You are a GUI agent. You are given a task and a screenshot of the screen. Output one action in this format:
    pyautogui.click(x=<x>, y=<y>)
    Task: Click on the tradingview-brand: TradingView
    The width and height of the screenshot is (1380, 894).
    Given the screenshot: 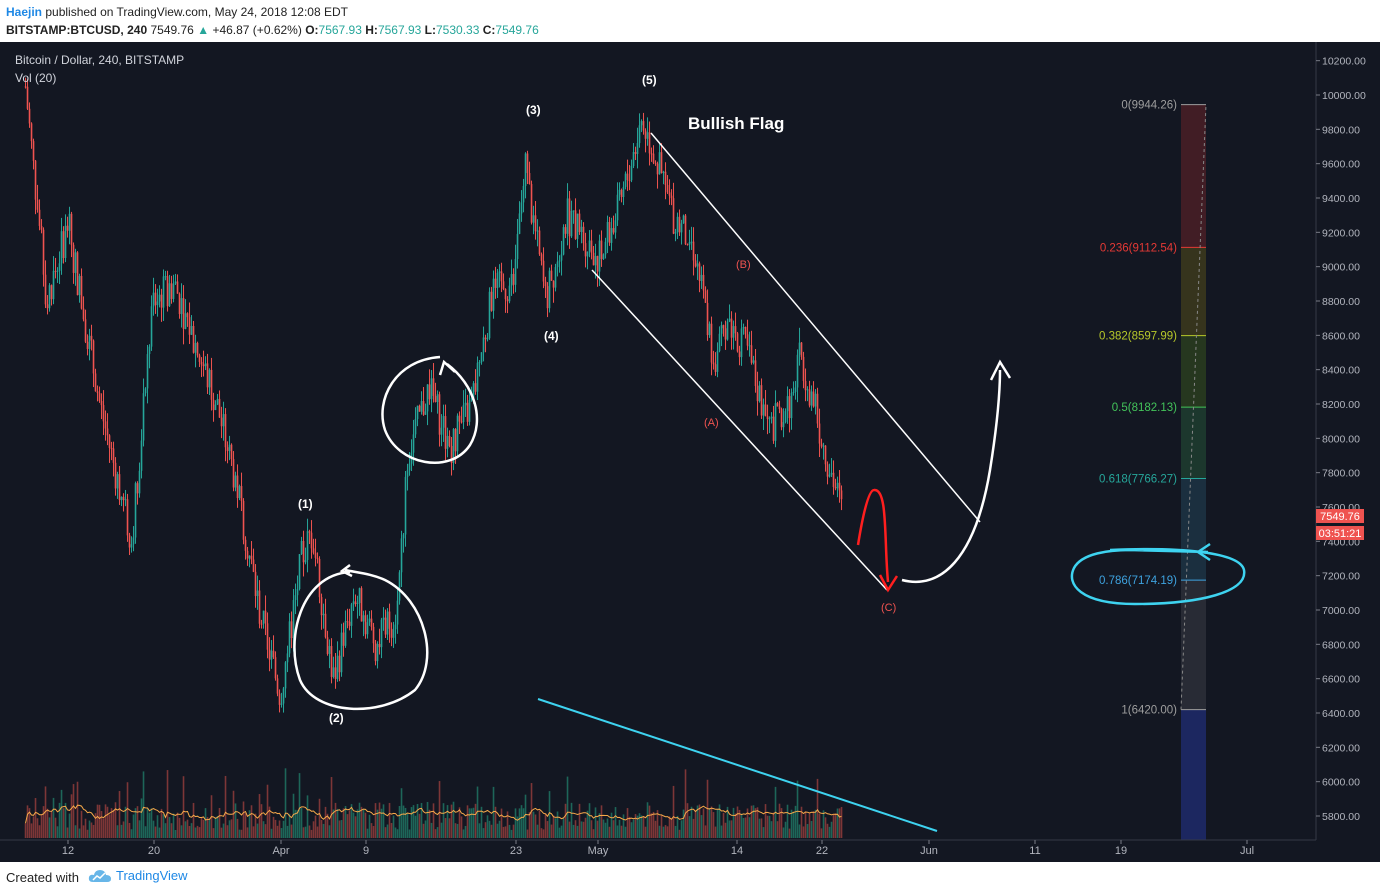 What is the action you would take?
    pyautogui.click(x=138, y=875)
    